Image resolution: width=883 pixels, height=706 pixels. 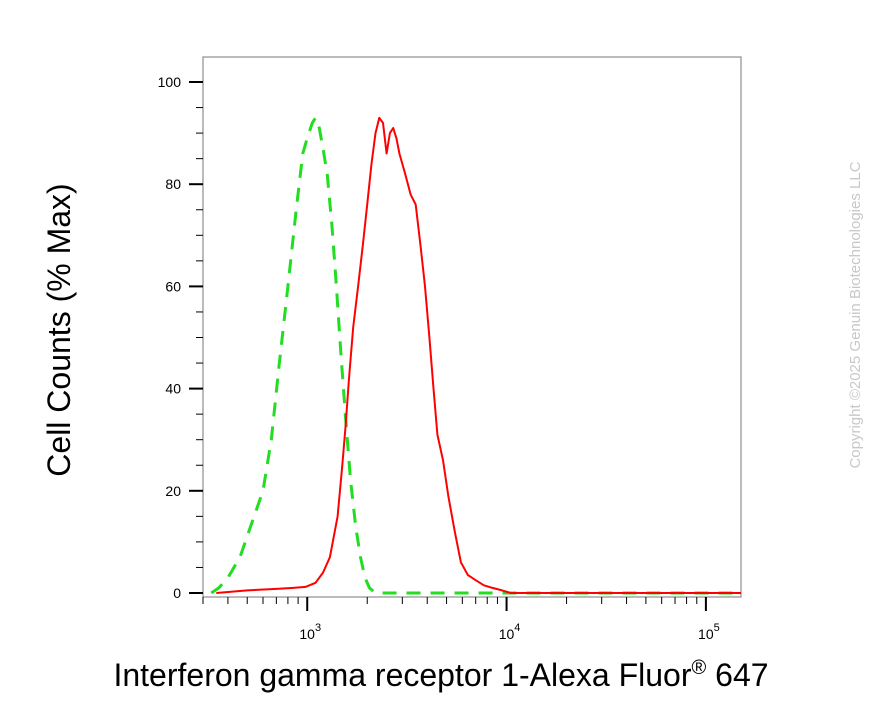 I want to click on x-axis-title-mark: ®, so click(x=699, y=668).